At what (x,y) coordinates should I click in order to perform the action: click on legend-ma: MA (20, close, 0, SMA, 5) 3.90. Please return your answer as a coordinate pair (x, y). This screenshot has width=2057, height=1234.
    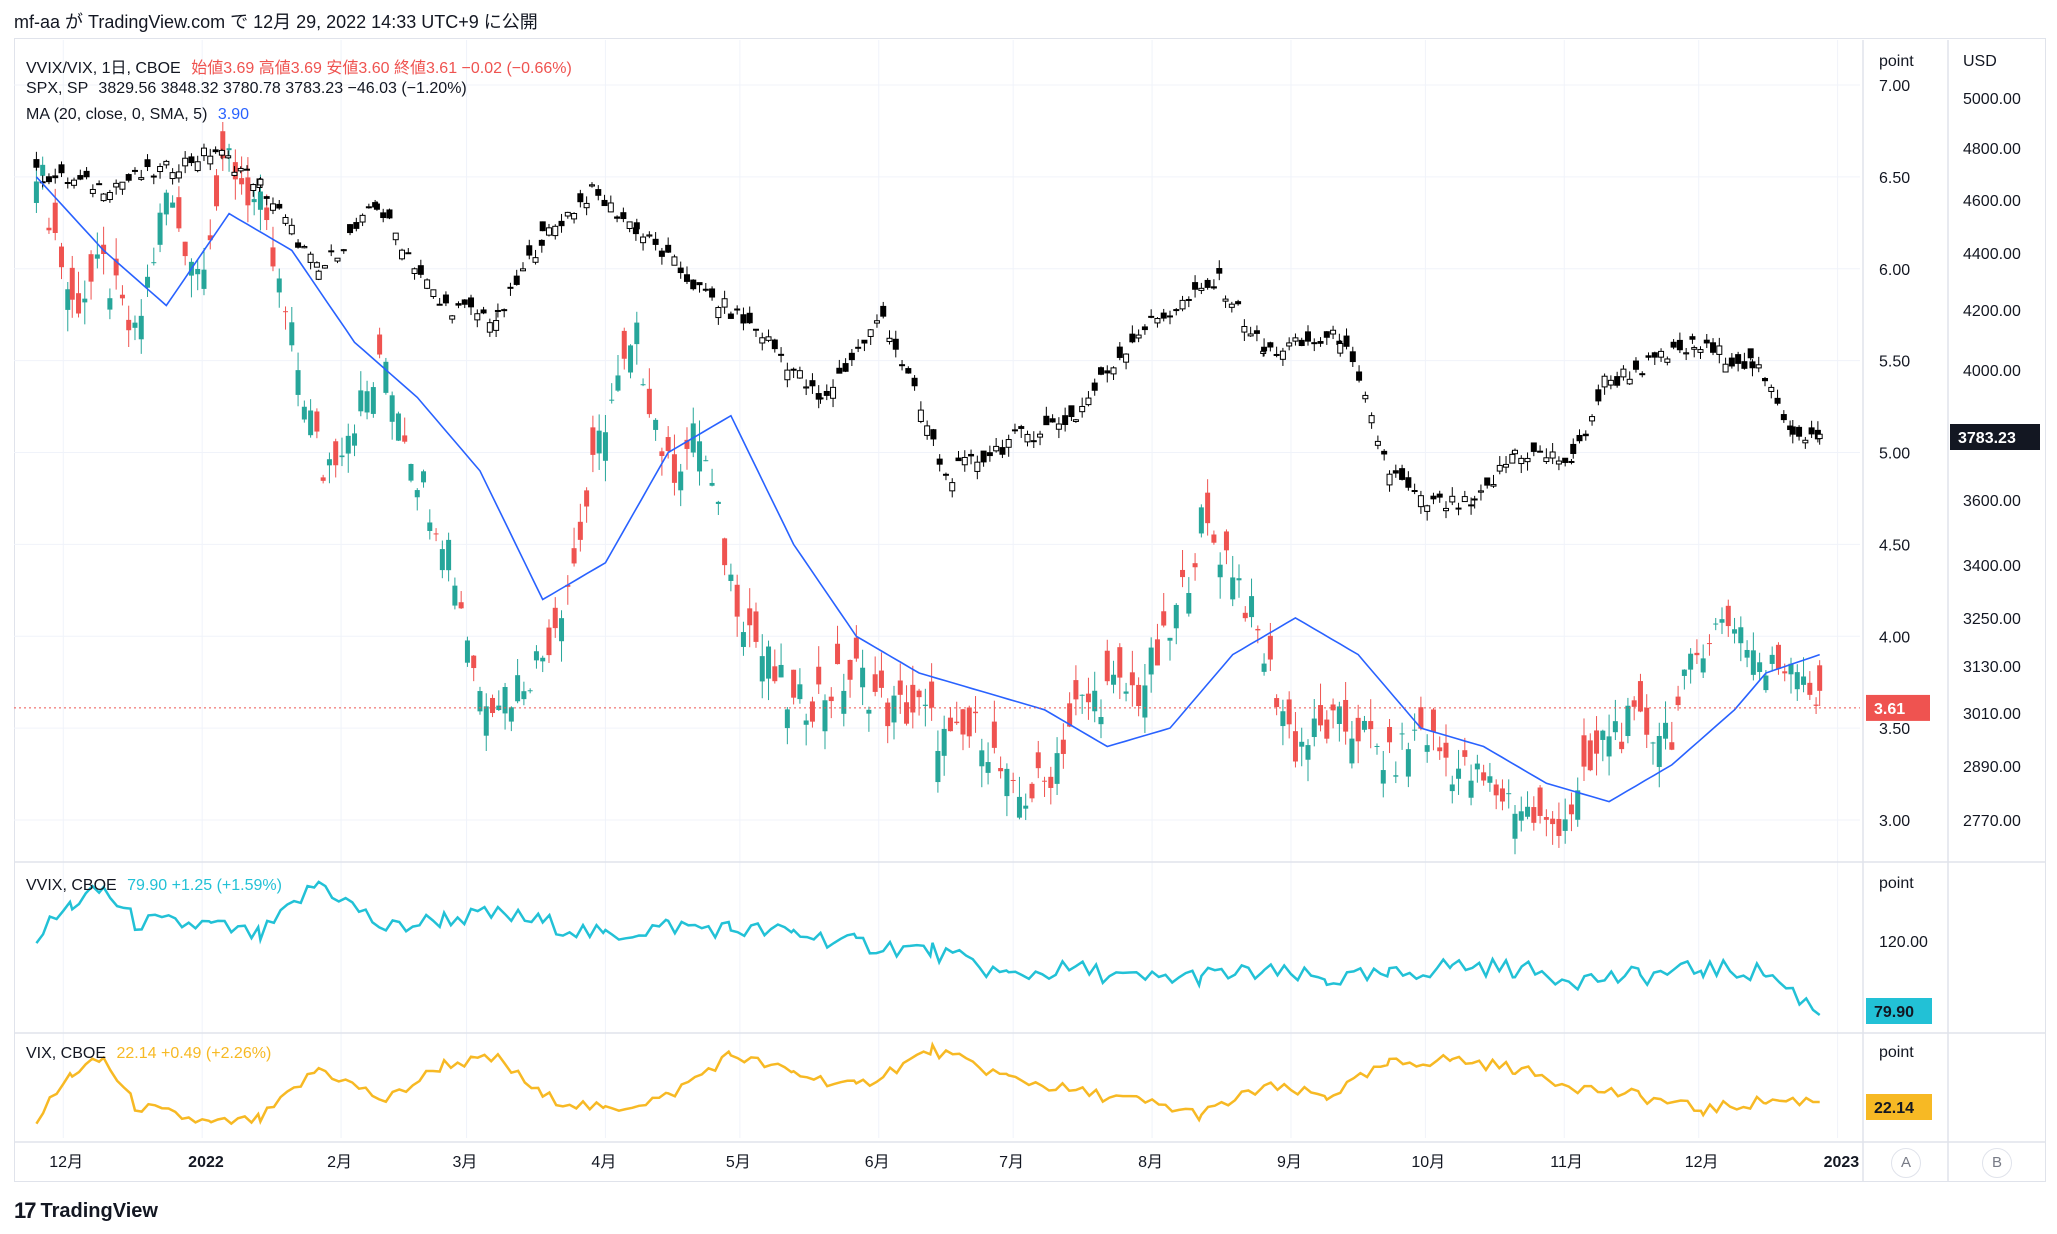
    Looking at the image, I should click on (137, 115).